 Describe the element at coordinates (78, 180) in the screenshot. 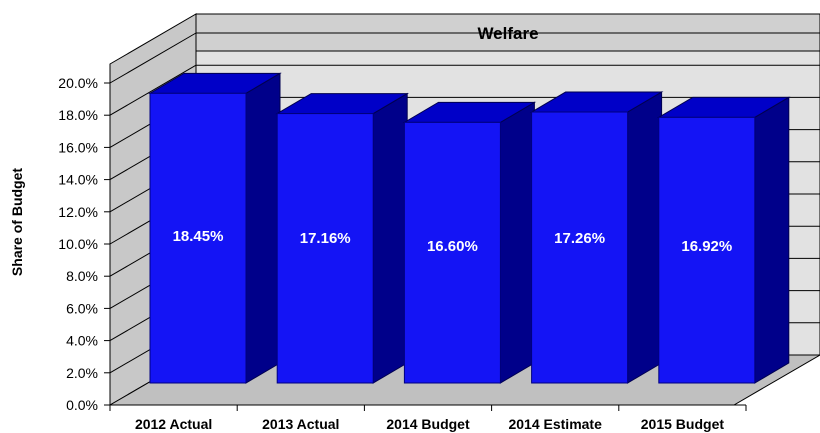

I see `y-tick-label: 14.0%` at that location.